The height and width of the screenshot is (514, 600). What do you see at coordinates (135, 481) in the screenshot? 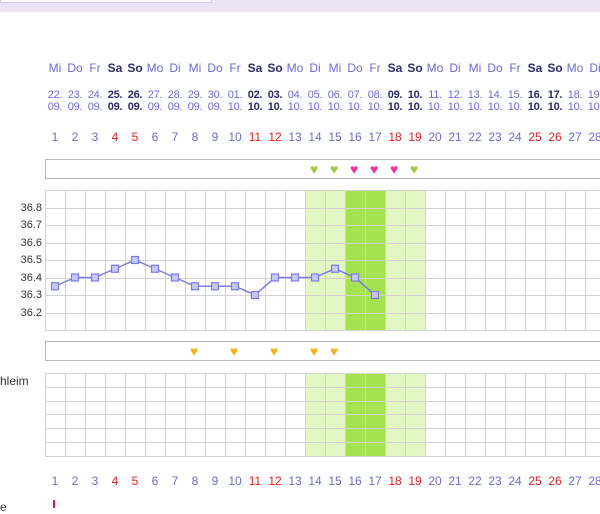
I see `cell-cycle-row-2-5: 5` at bounding box center [135, 481].